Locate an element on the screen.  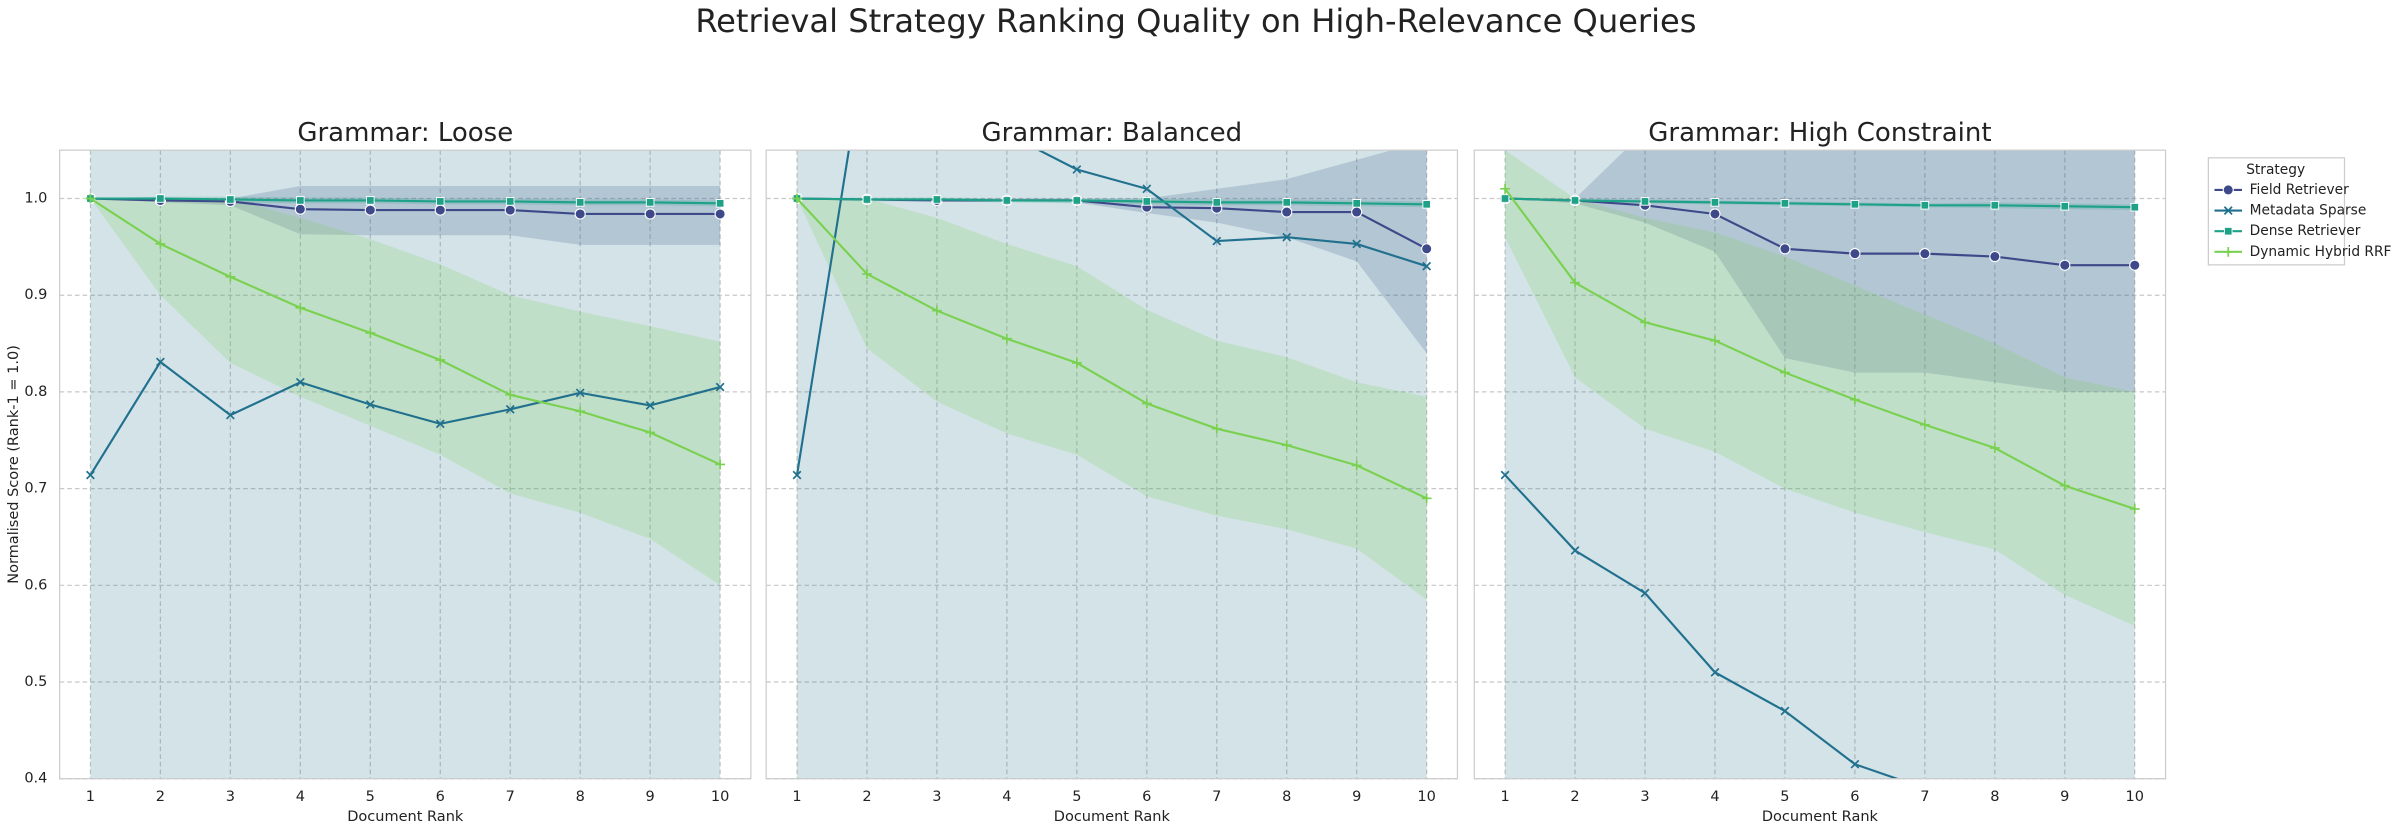
x-tick-label: 3 is located at coordinates (230, 797).